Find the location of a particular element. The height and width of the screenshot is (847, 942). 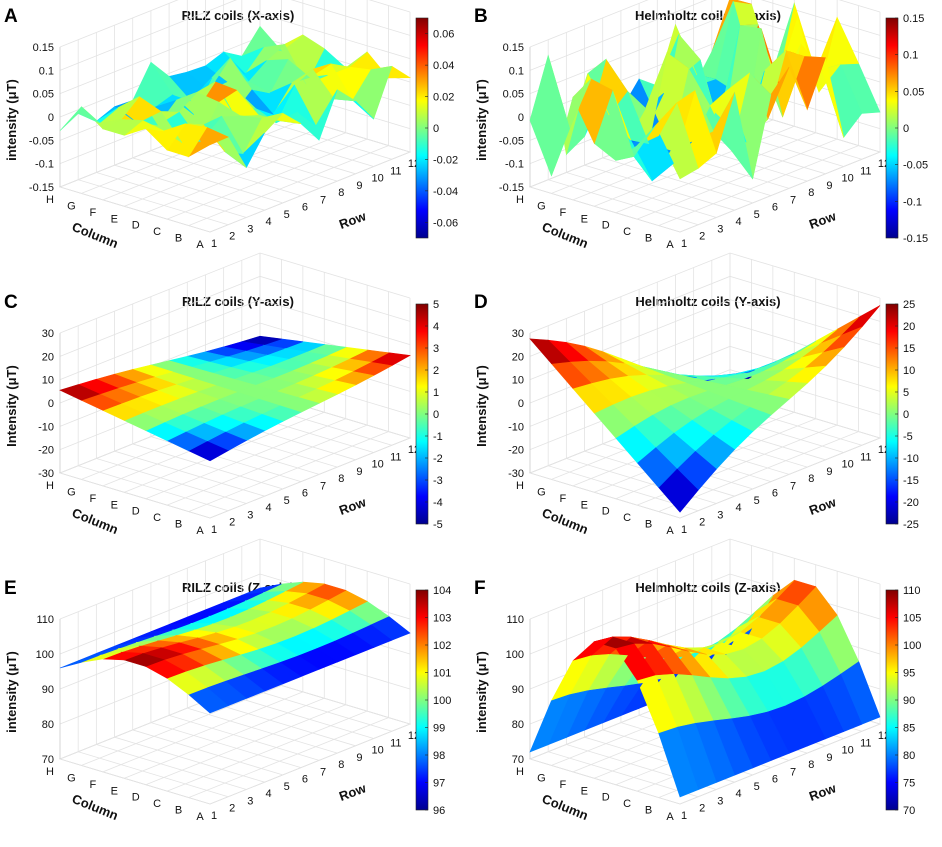

y-tick-label: F is located at coordinates (562, 499).